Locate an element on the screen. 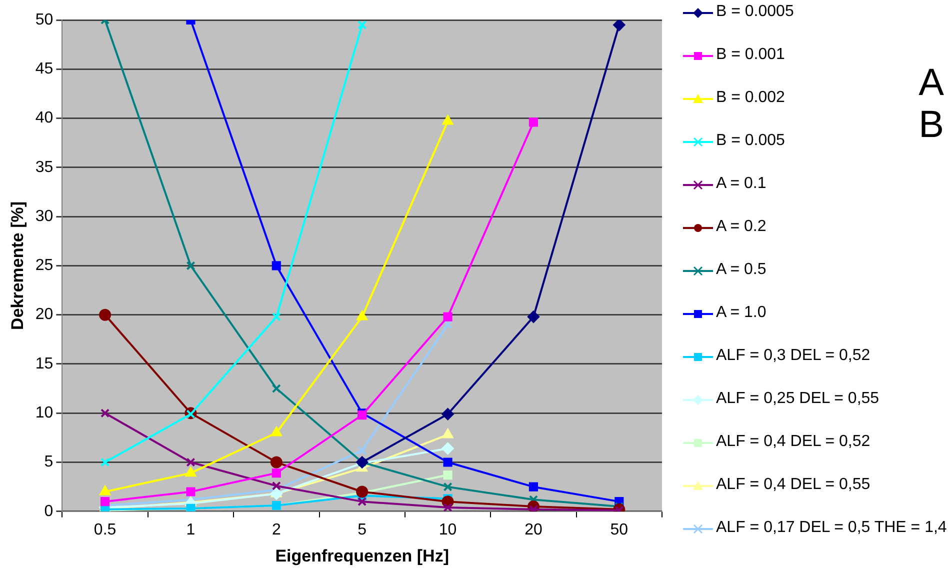 The height and width of the screenshot is (575, 950). x-tick-label: 20 is located at coordinates (533, 529).